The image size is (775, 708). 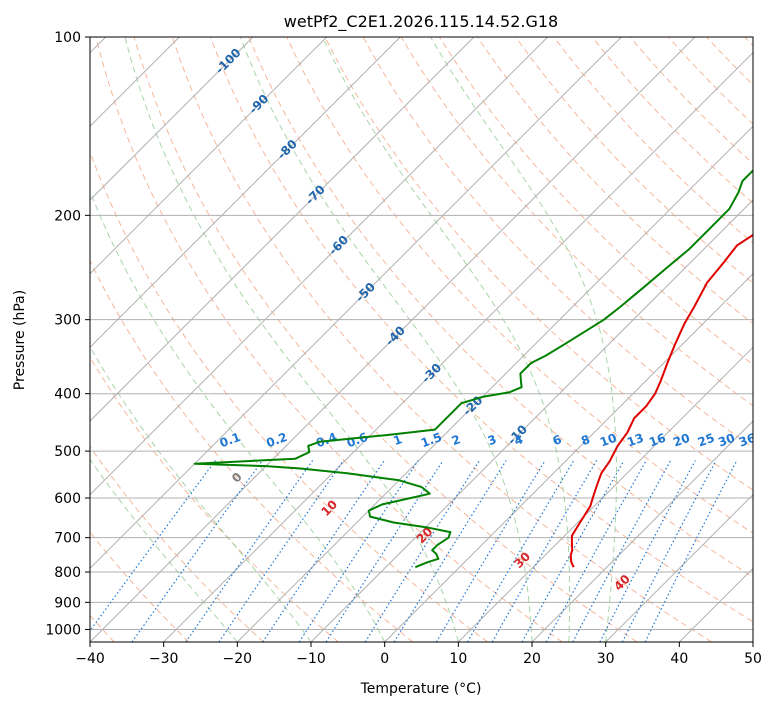 I want to click on mixing-ratio-label: 25, so click(x=706, y=440).